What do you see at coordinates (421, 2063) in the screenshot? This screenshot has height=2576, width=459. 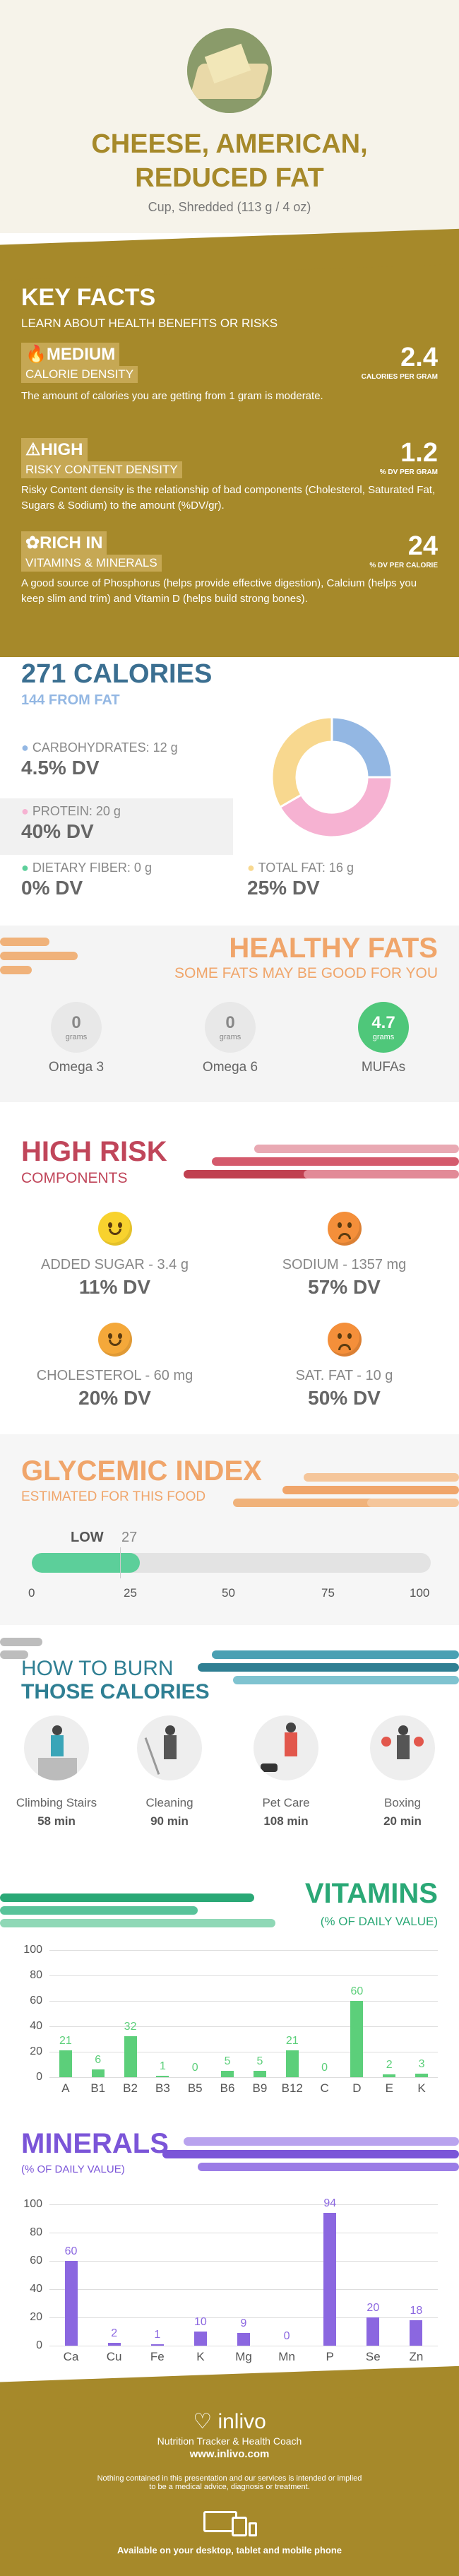 I see `bar-value-label: 3` at bounding box center [421, 2063].